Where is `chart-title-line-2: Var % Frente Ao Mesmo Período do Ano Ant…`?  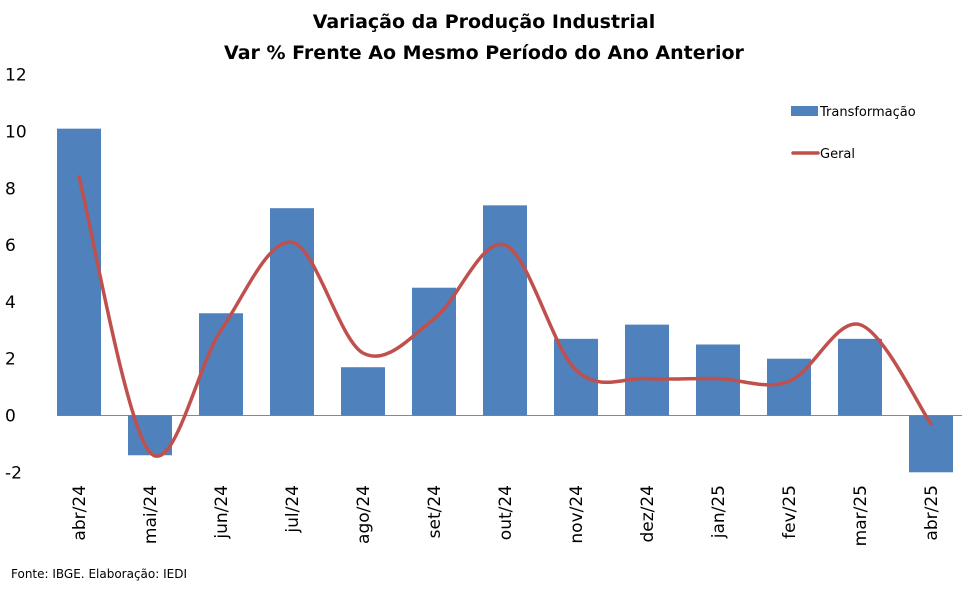 chart-title-line-2: Var % Frente Ao Mesmo Período do Ano Ant… is located at coordinates (484, 53).